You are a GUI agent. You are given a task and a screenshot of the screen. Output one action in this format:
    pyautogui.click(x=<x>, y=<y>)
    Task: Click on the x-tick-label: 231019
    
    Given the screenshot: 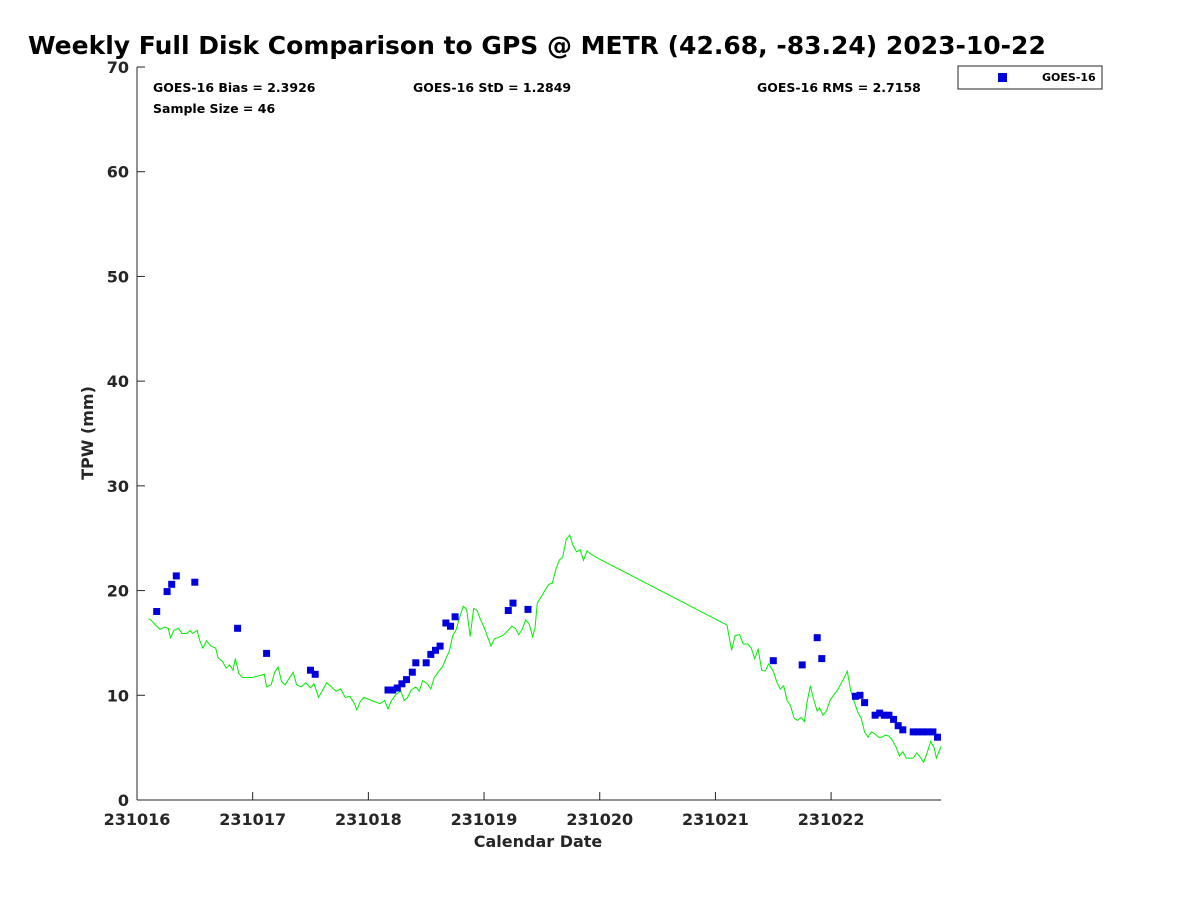 What is the action you would take?
    pyautogui.click(x=484, y=819)
    